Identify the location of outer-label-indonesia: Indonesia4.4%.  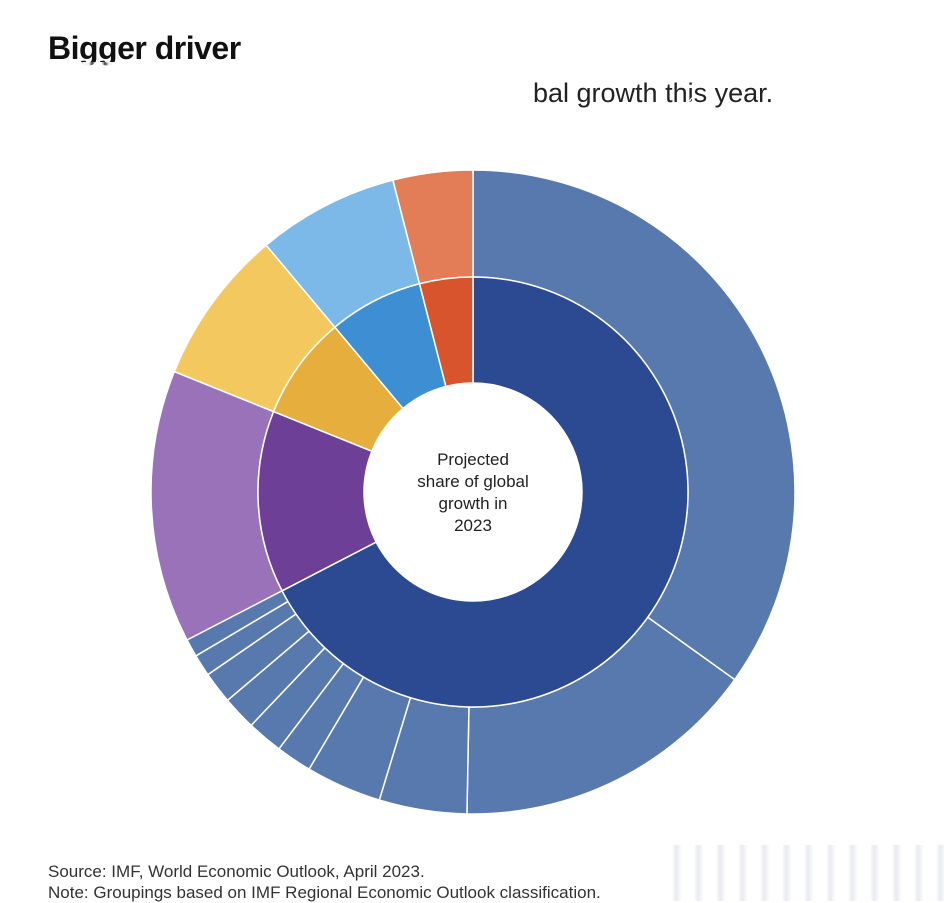
(430, 9).